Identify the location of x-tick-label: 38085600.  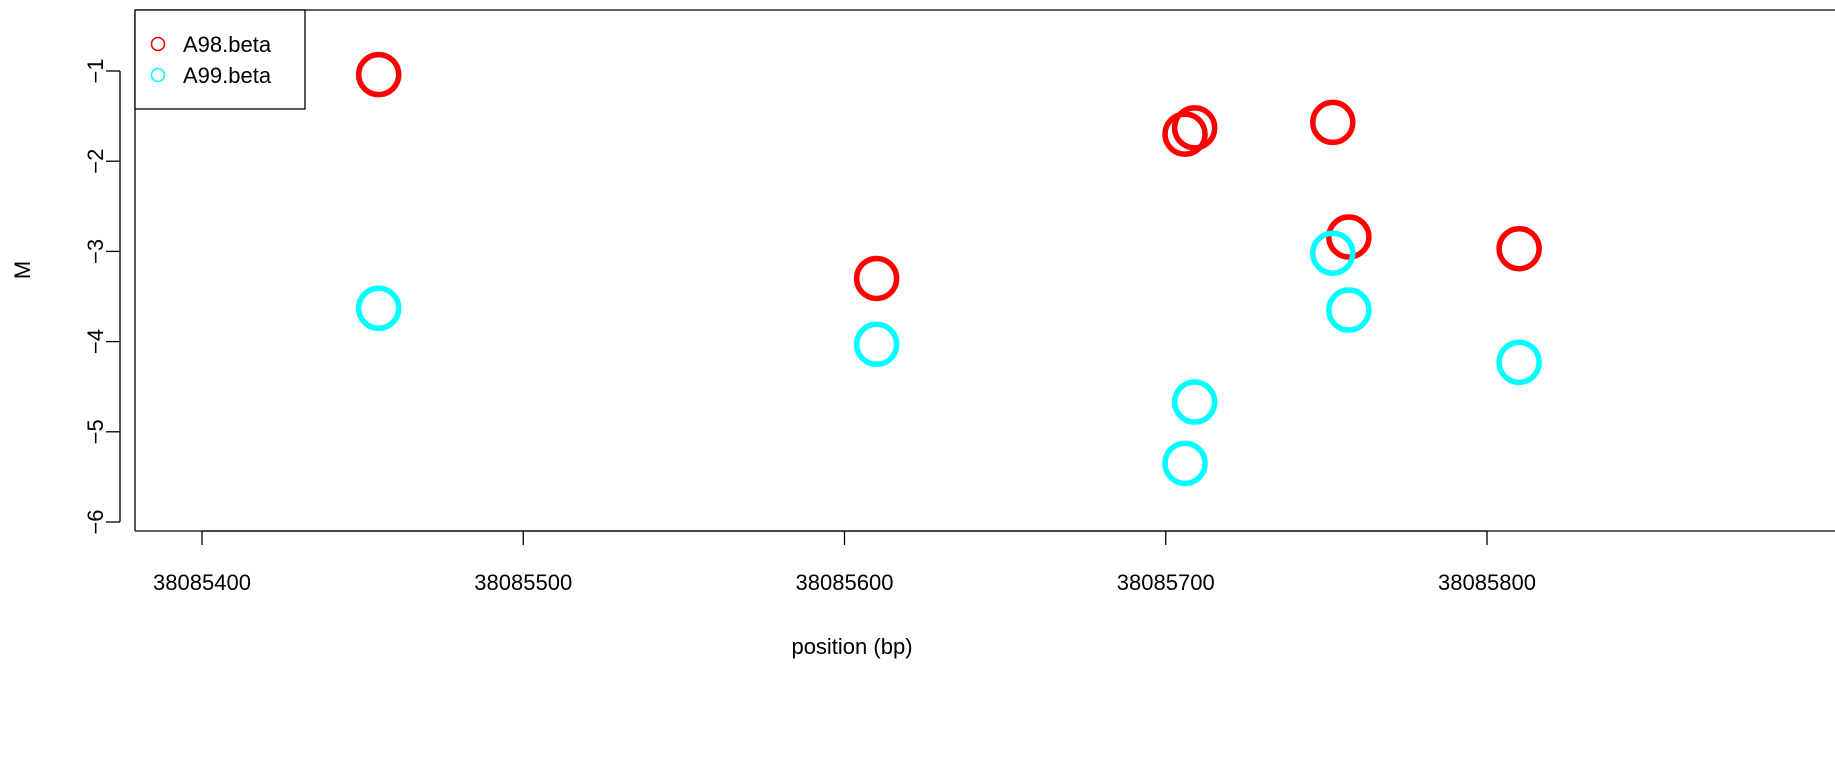
(845, 582).